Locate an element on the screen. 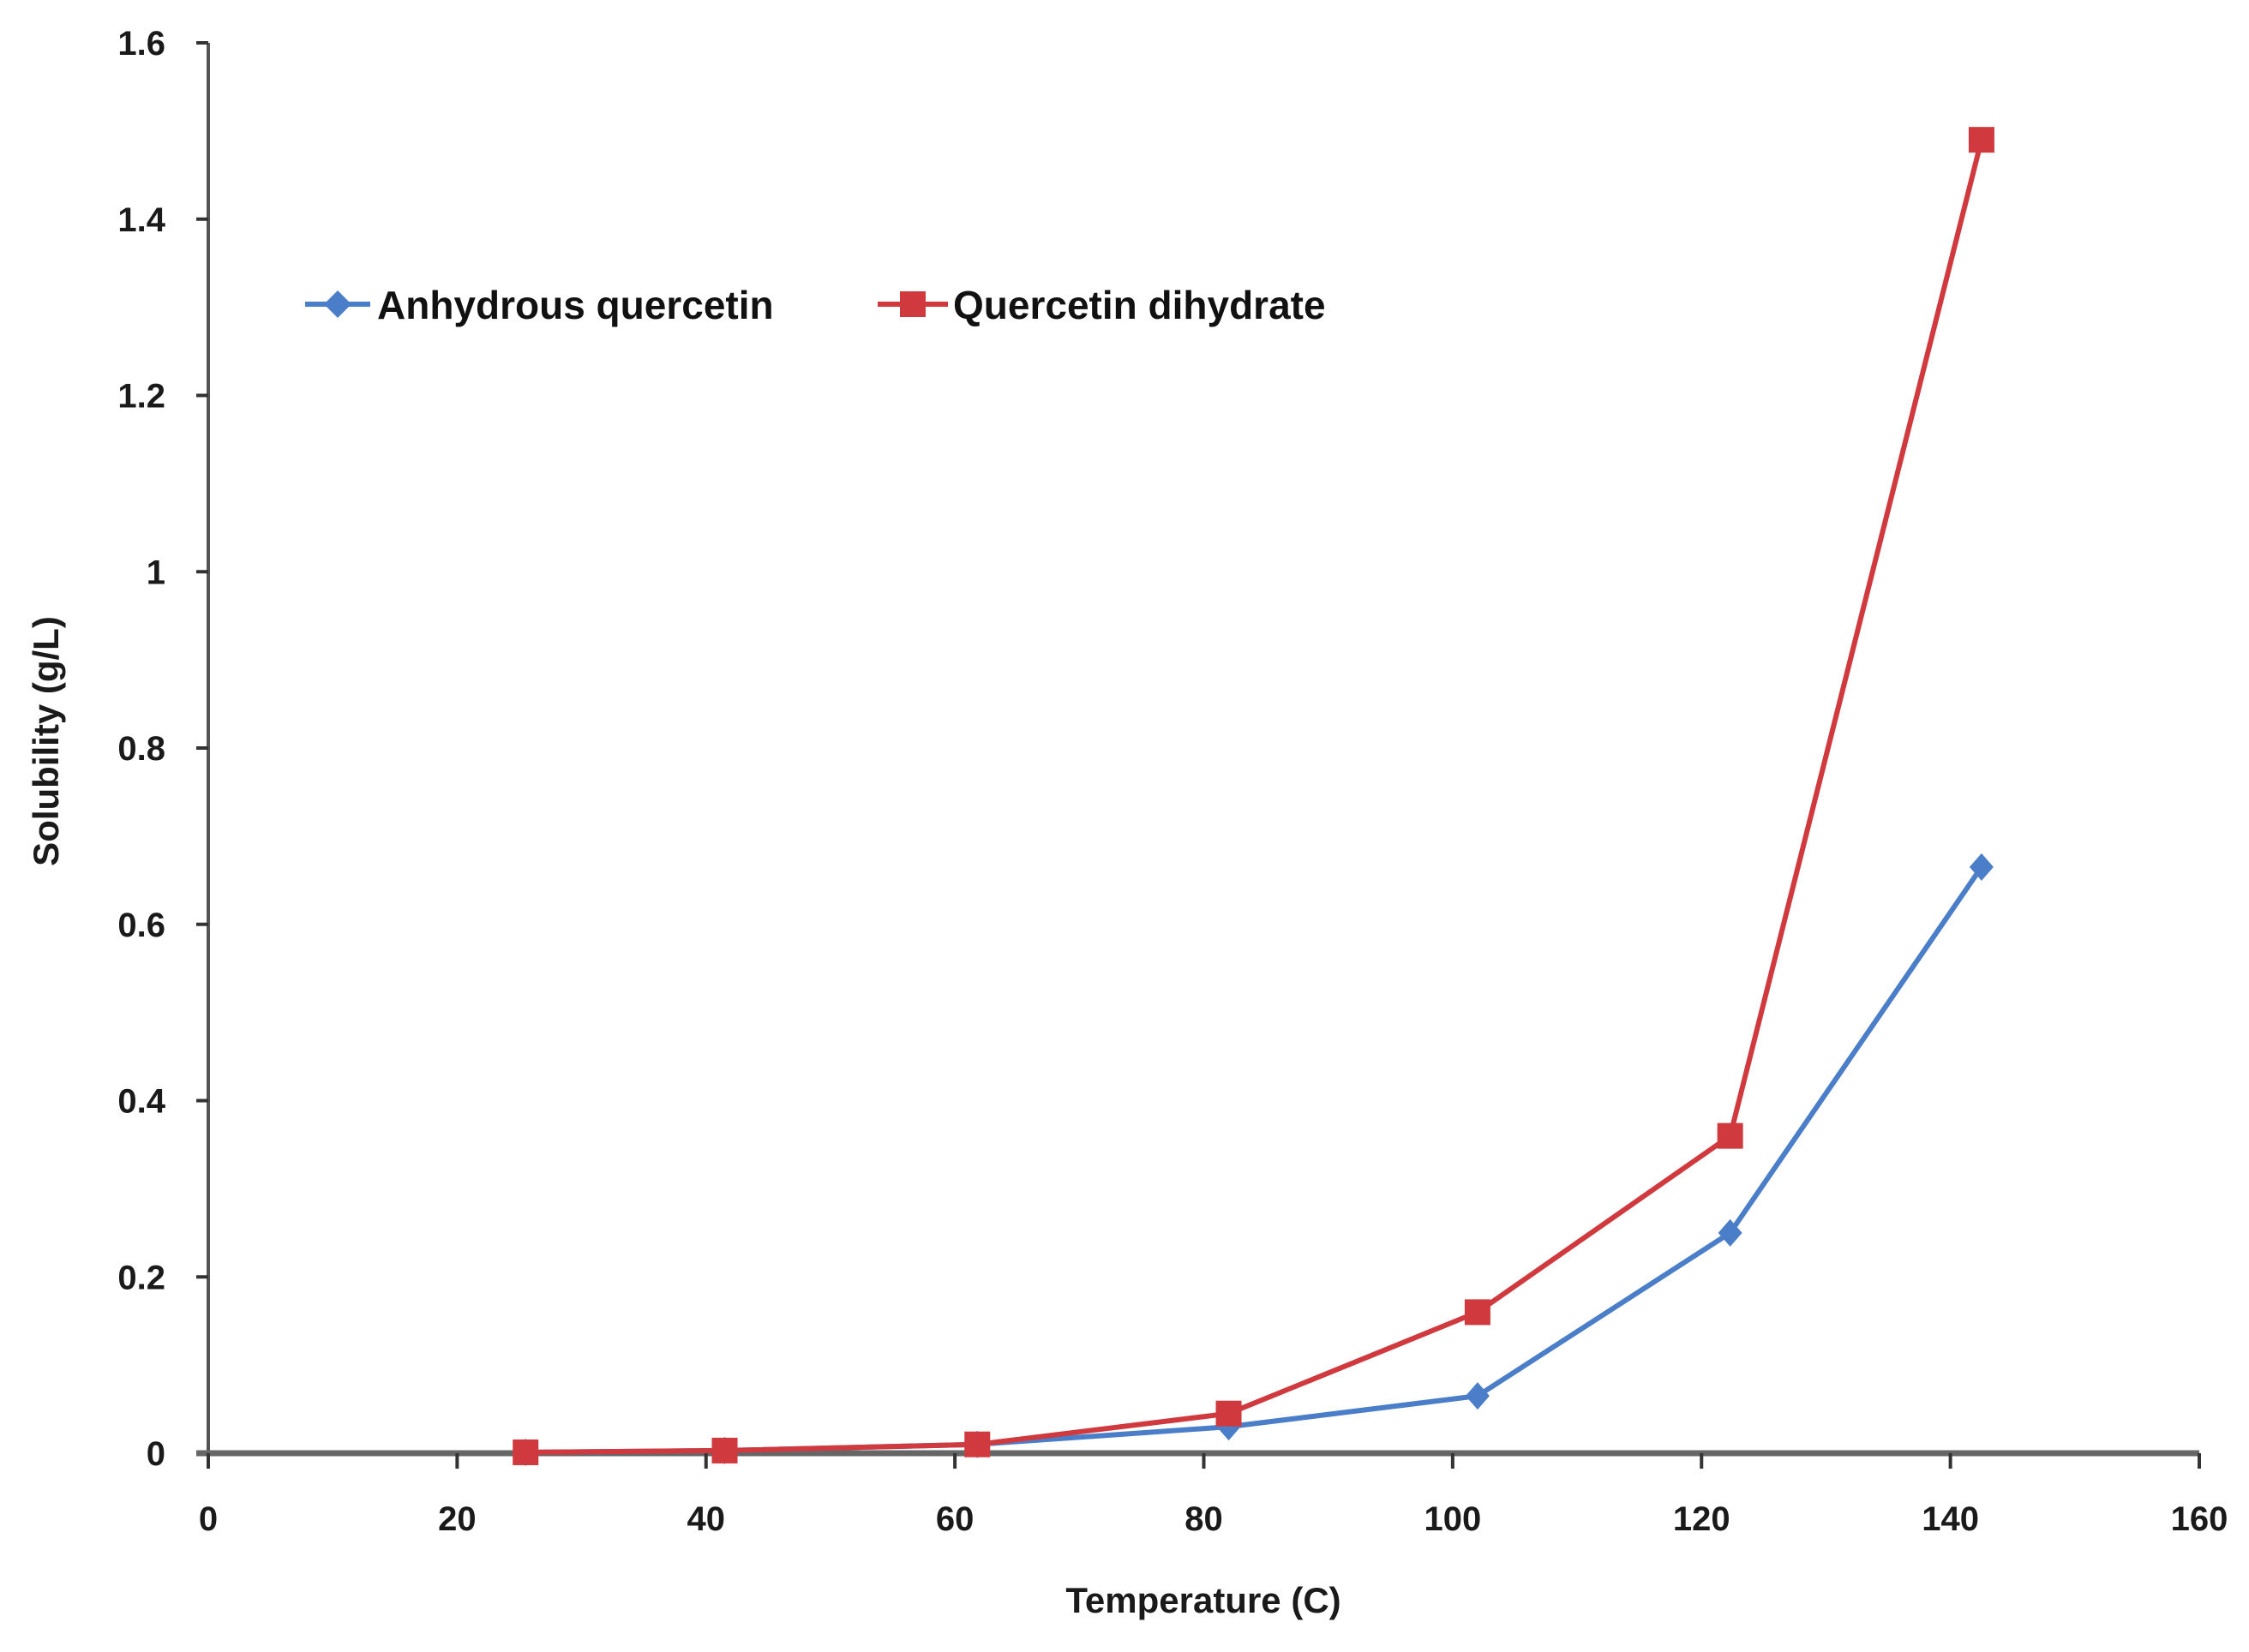 The height and width of the screenshot is (1652, 2249). y-tick-label: 1.2 is located at coordinates (141, 397).